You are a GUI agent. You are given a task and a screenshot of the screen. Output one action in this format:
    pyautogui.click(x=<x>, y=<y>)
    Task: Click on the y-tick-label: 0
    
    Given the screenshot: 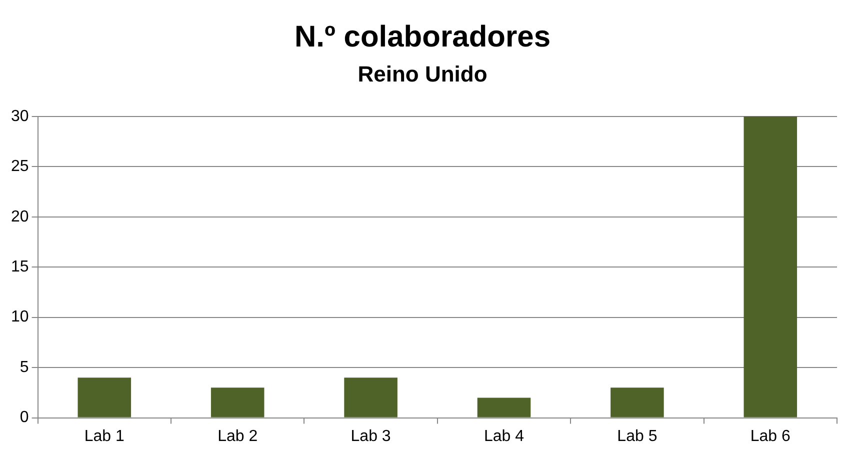 What is the action you would take?
    pyautogui.click(x=24, y=417)
    